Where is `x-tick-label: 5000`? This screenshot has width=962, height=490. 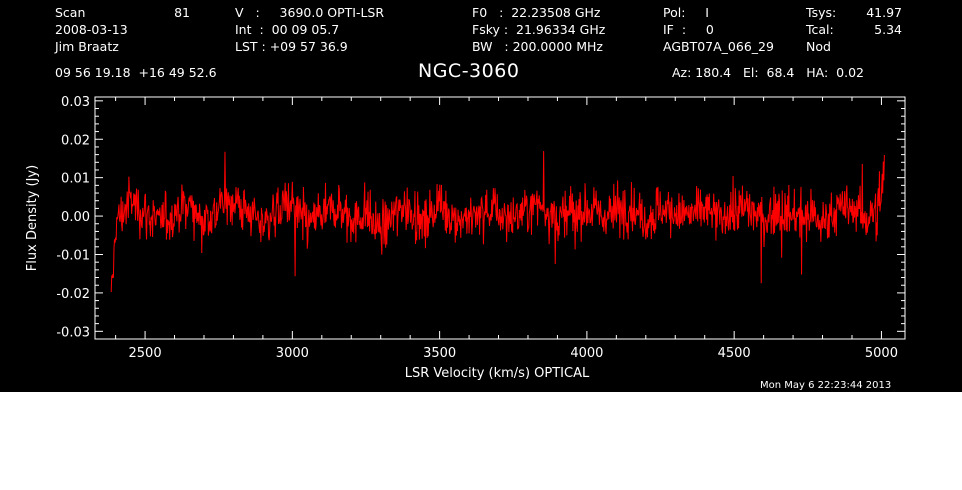 x-tick-label: 5000 is located at coordinates (881, 353).